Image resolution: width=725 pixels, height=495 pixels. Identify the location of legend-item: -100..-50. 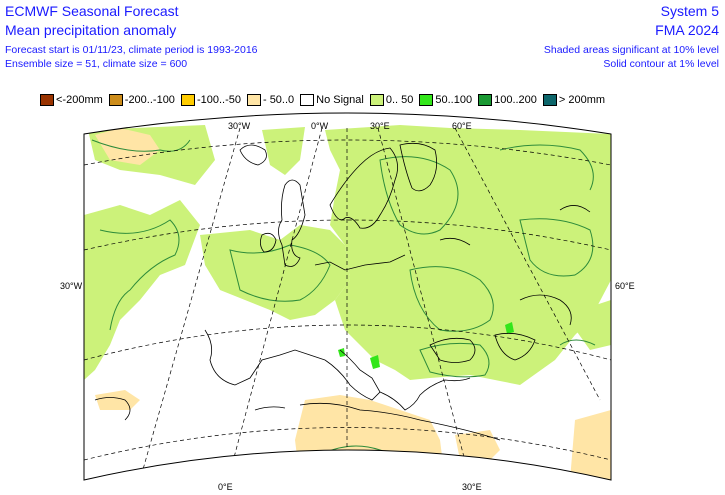
(210, 100).